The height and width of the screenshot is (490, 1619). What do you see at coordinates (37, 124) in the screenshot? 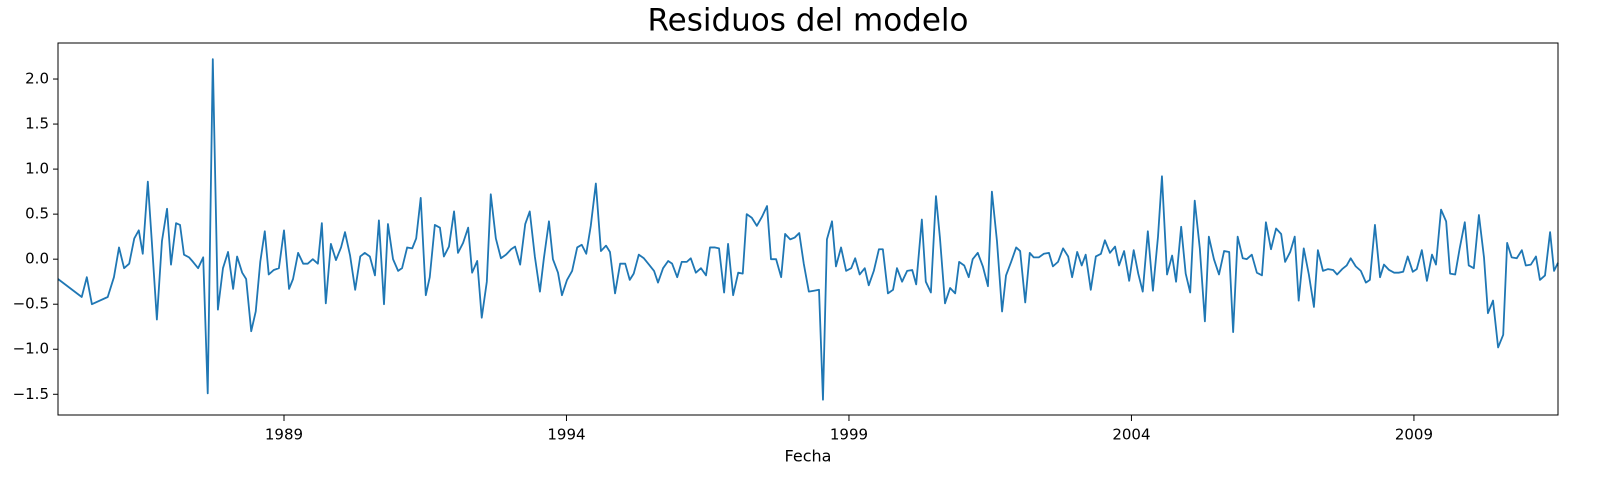
I see `y-tick-label: 1.5` at bounding box center [37, 124].